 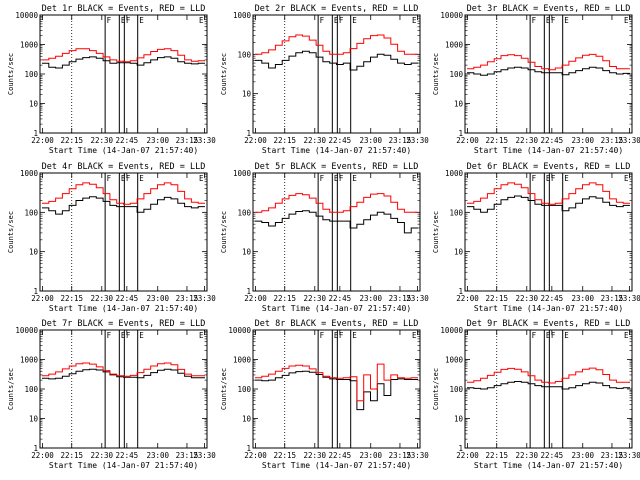 I want to click on panel-title: Det 2r BLACK = Events, RED = LLD, so click(x=337, y=9).